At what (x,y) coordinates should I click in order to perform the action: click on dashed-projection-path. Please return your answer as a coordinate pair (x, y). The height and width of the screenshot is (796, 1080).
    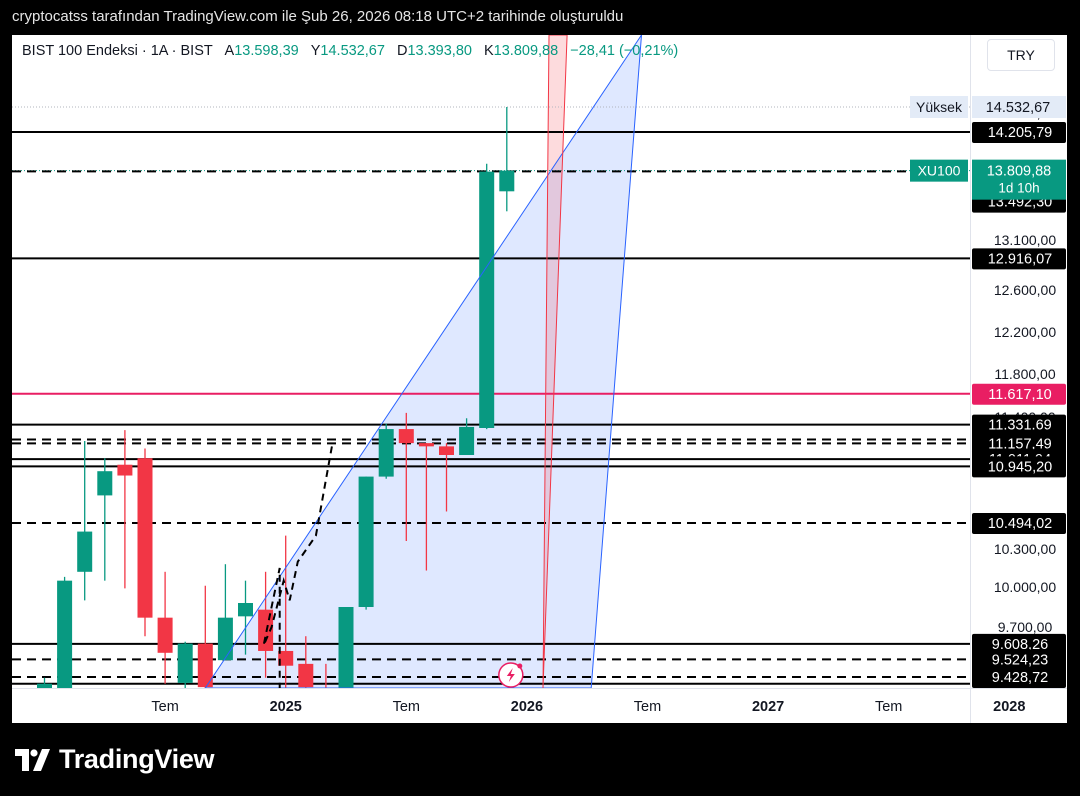
    Looking at the image, I should click on (297, 567).